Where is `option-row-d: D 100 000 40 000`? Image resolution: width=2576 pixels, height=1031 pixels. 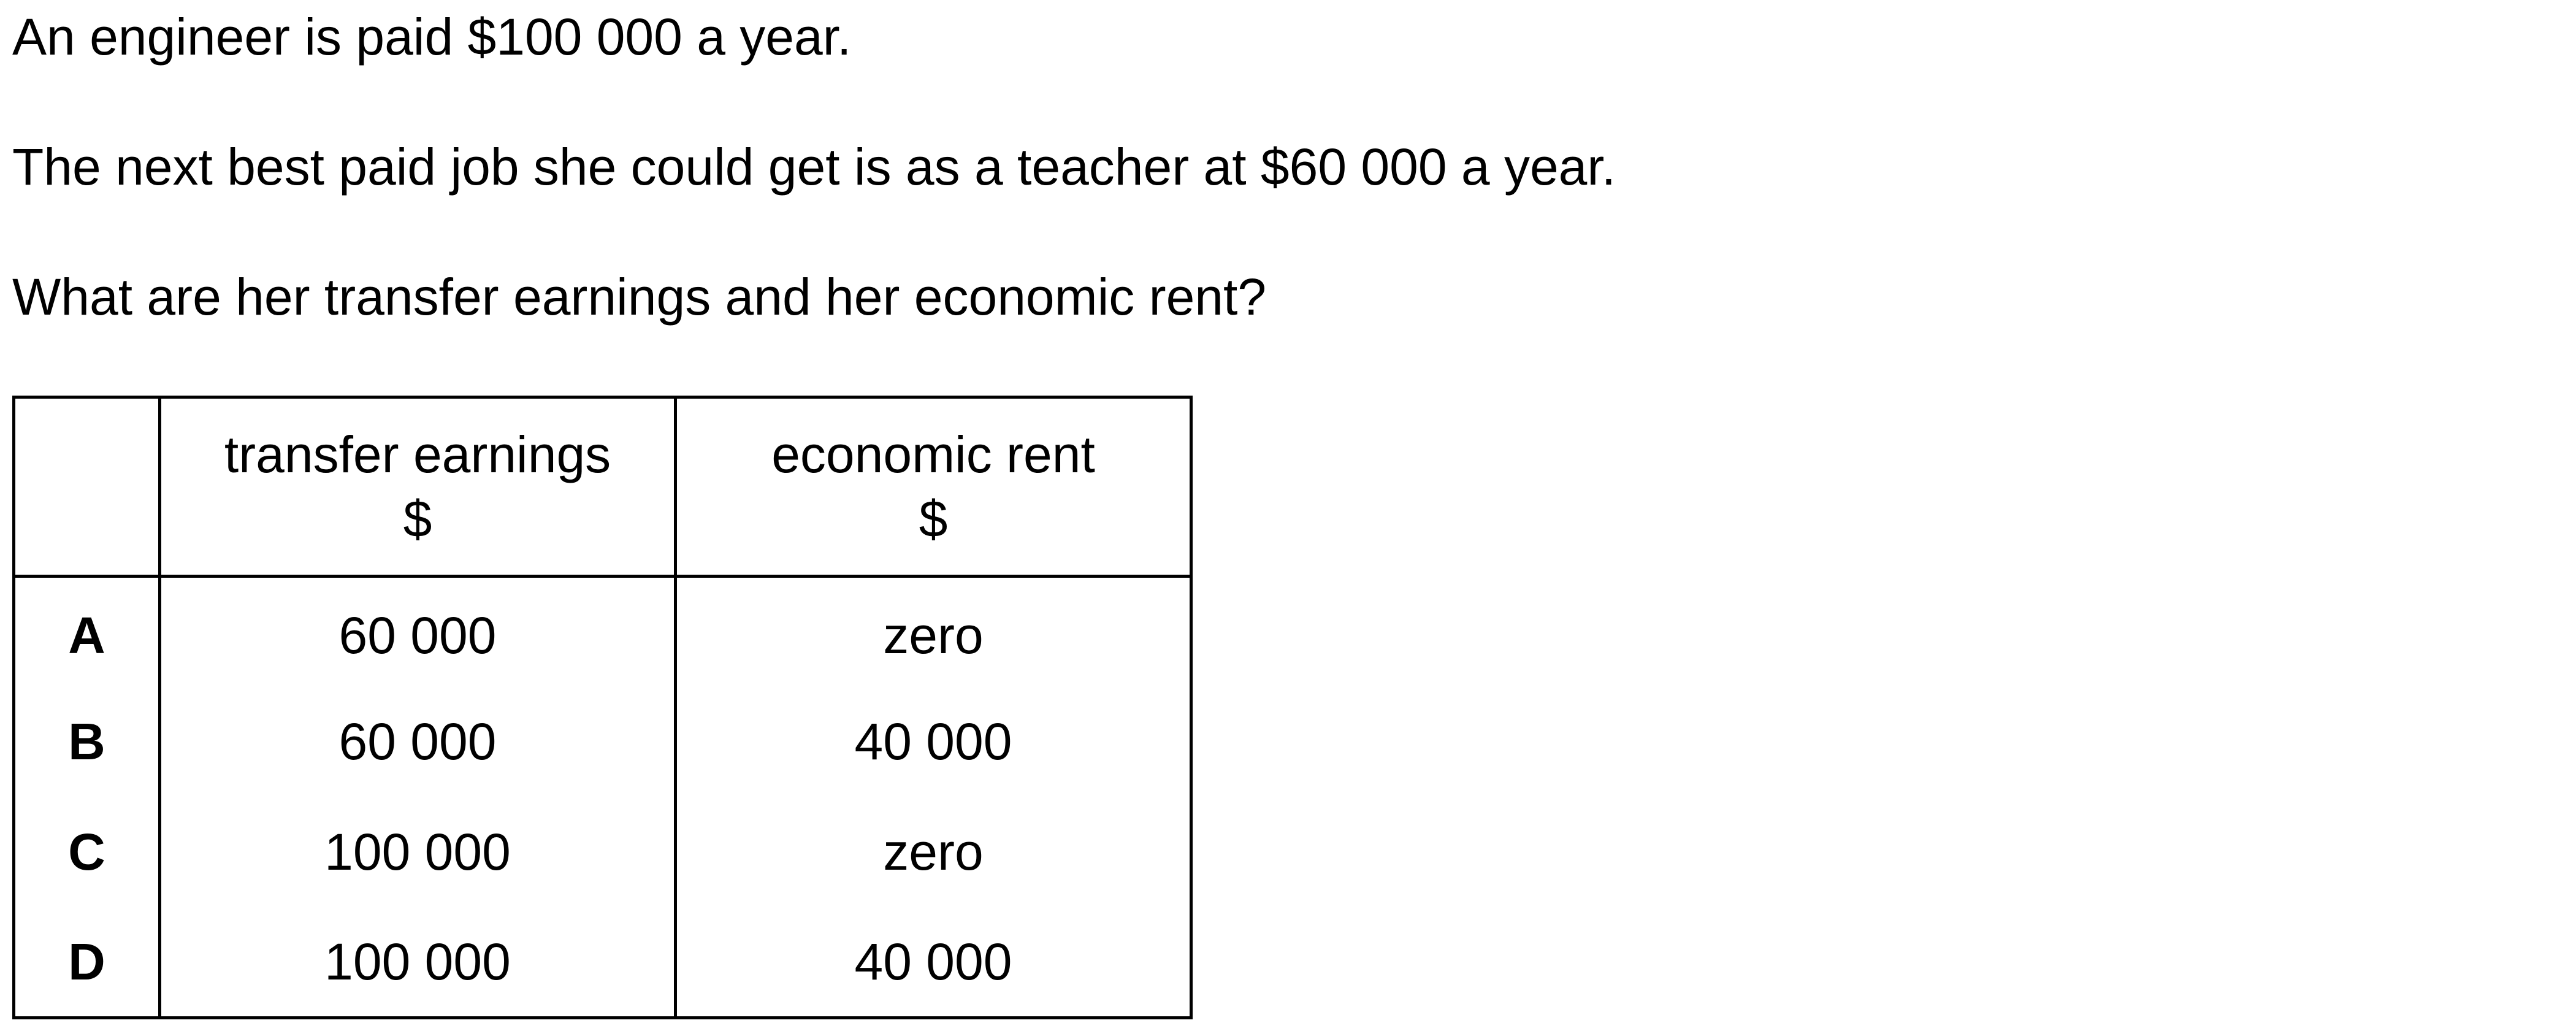
option-row-d: D 100 000 40 000 is located at coordinates (602, 963).